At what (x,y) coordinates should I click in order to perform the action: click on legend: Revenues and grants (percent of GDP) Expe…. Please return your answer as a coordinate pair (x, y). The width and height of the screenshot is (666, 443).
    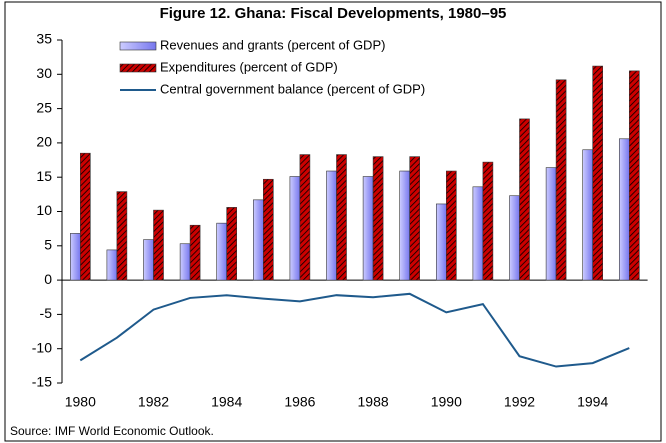
    Looking at the image, I should click on (272, 66).